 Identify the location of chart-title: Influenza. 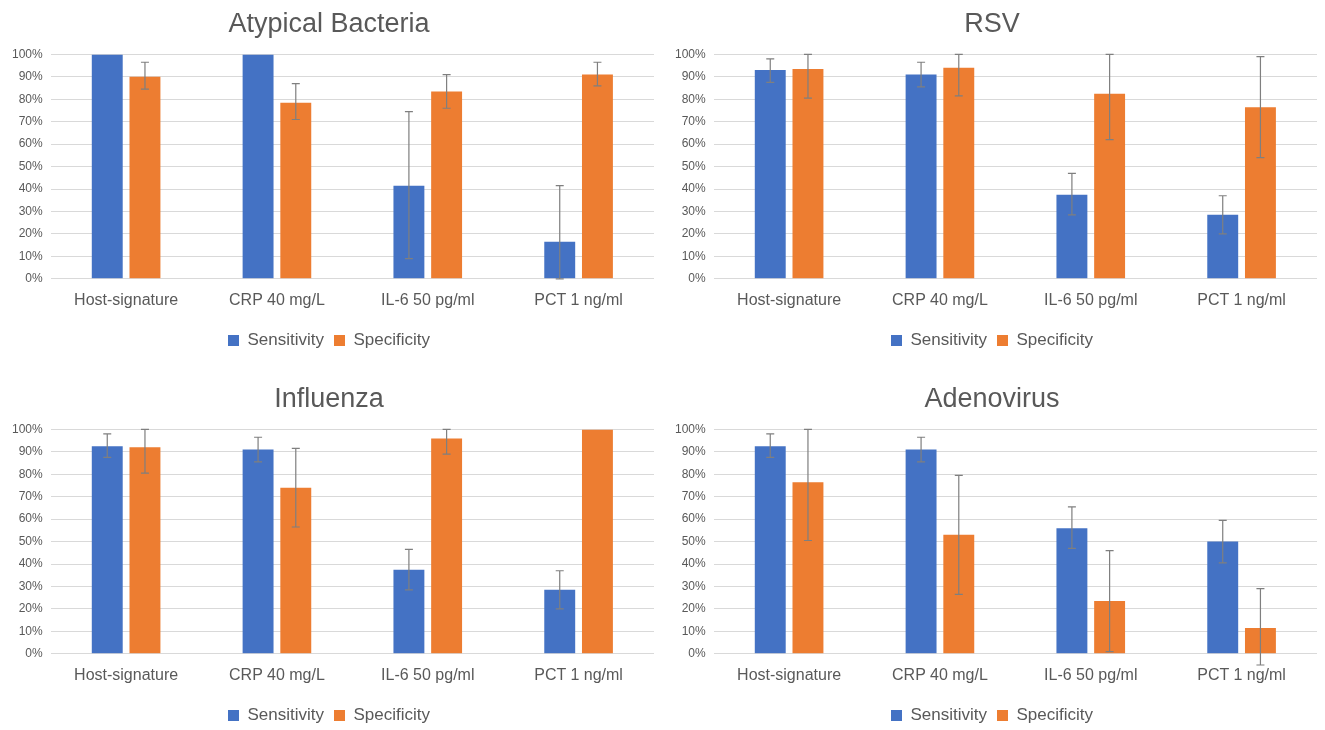
(329, 397).